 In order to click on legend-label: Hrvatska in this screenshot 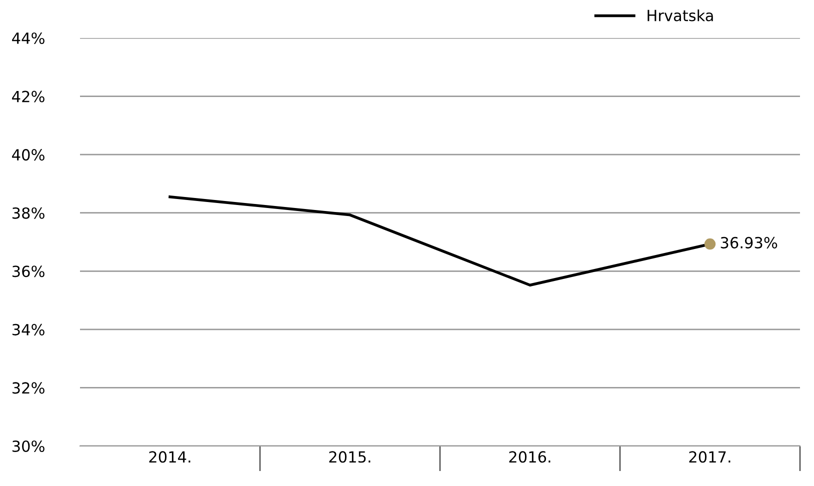, I will do `click(680, 15)`.